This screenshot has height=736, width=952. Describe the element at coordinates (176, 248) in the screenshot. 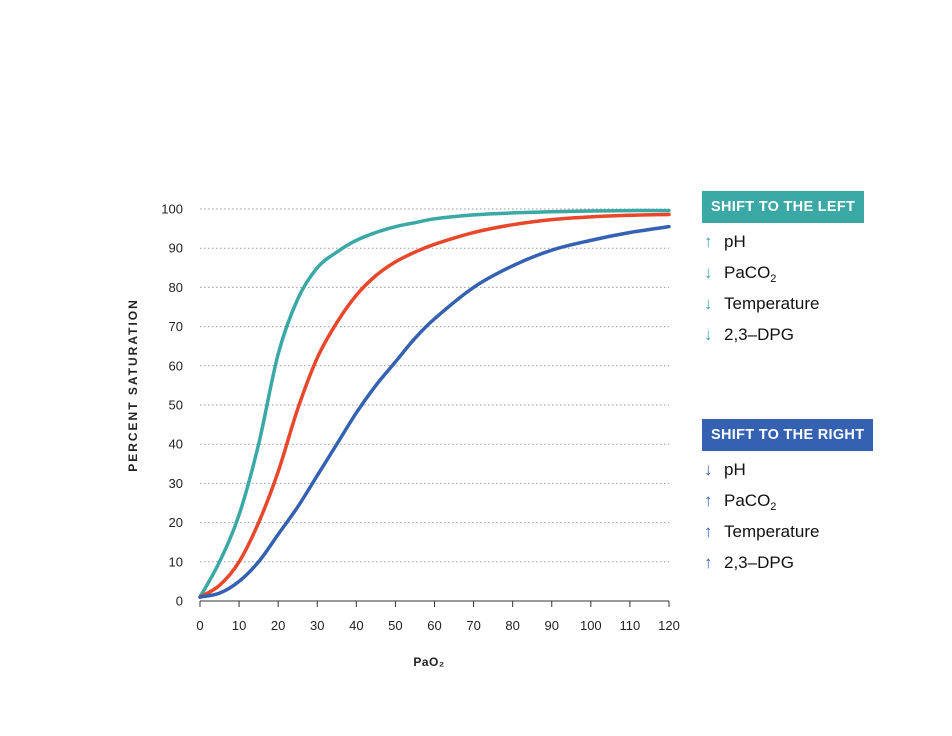

I see `y-tick-label: 90` at that location.